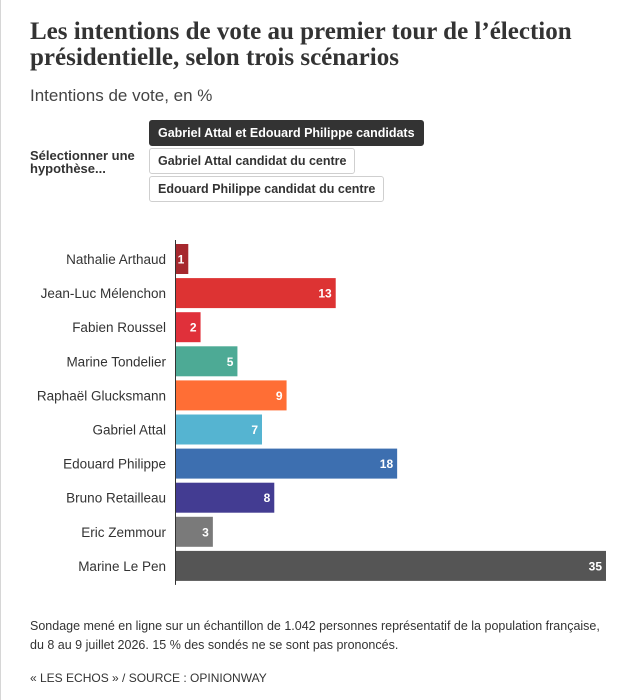  Describe the element at coordinates (116, 259) in the screenshot. I see `category-label: Nathalie Arthaud` at that location.